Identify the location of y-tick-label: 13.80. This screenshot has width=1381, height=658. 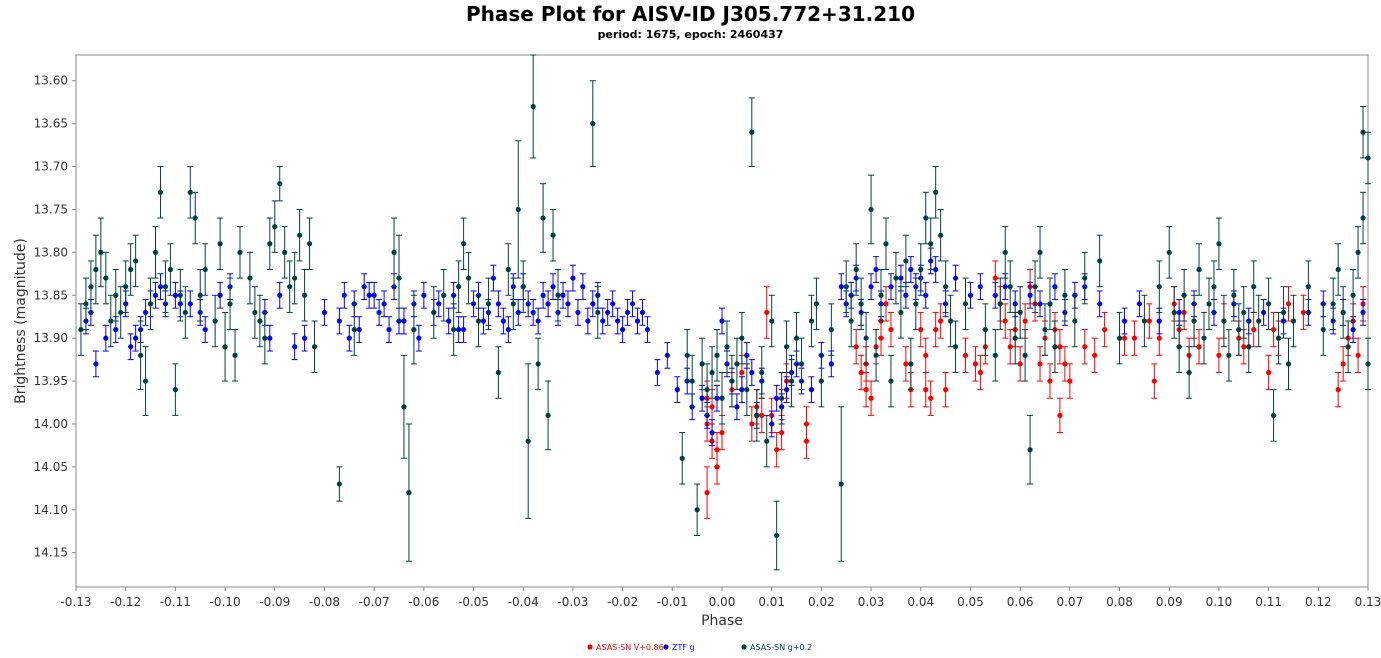
(51, 252).